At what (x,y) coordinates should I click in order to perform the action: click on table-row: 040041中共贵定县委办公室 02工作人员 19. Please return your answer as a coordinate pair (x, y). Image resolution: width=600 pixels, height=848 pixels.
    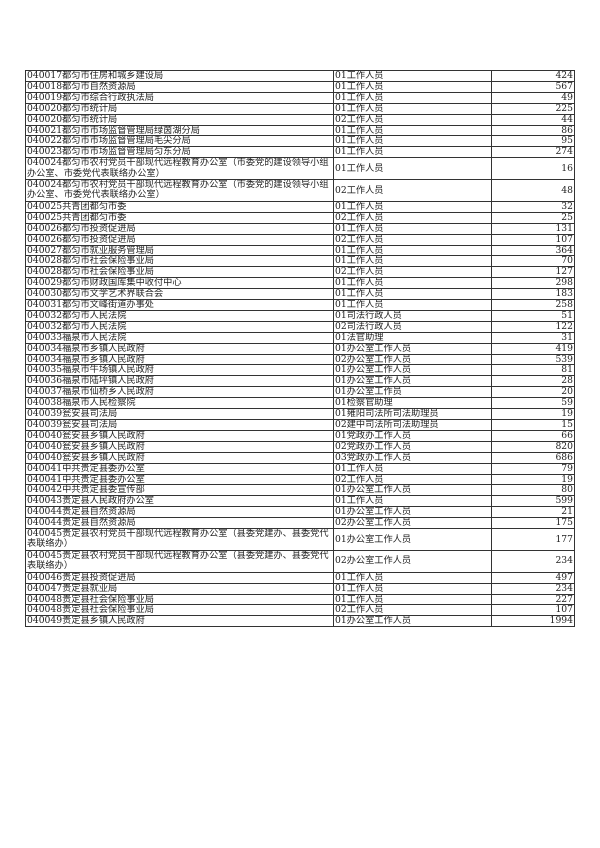
    Looking at the image, I should click on (300, 479).